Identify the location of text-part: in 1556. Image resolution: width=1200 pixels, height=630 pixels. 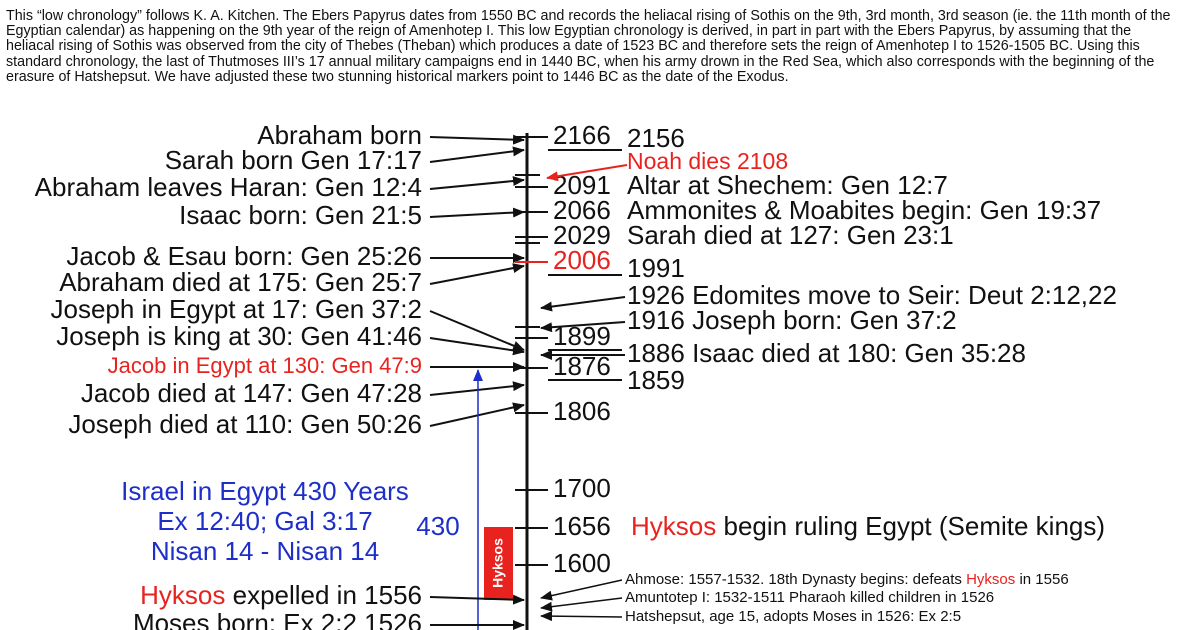
(1043, 579).